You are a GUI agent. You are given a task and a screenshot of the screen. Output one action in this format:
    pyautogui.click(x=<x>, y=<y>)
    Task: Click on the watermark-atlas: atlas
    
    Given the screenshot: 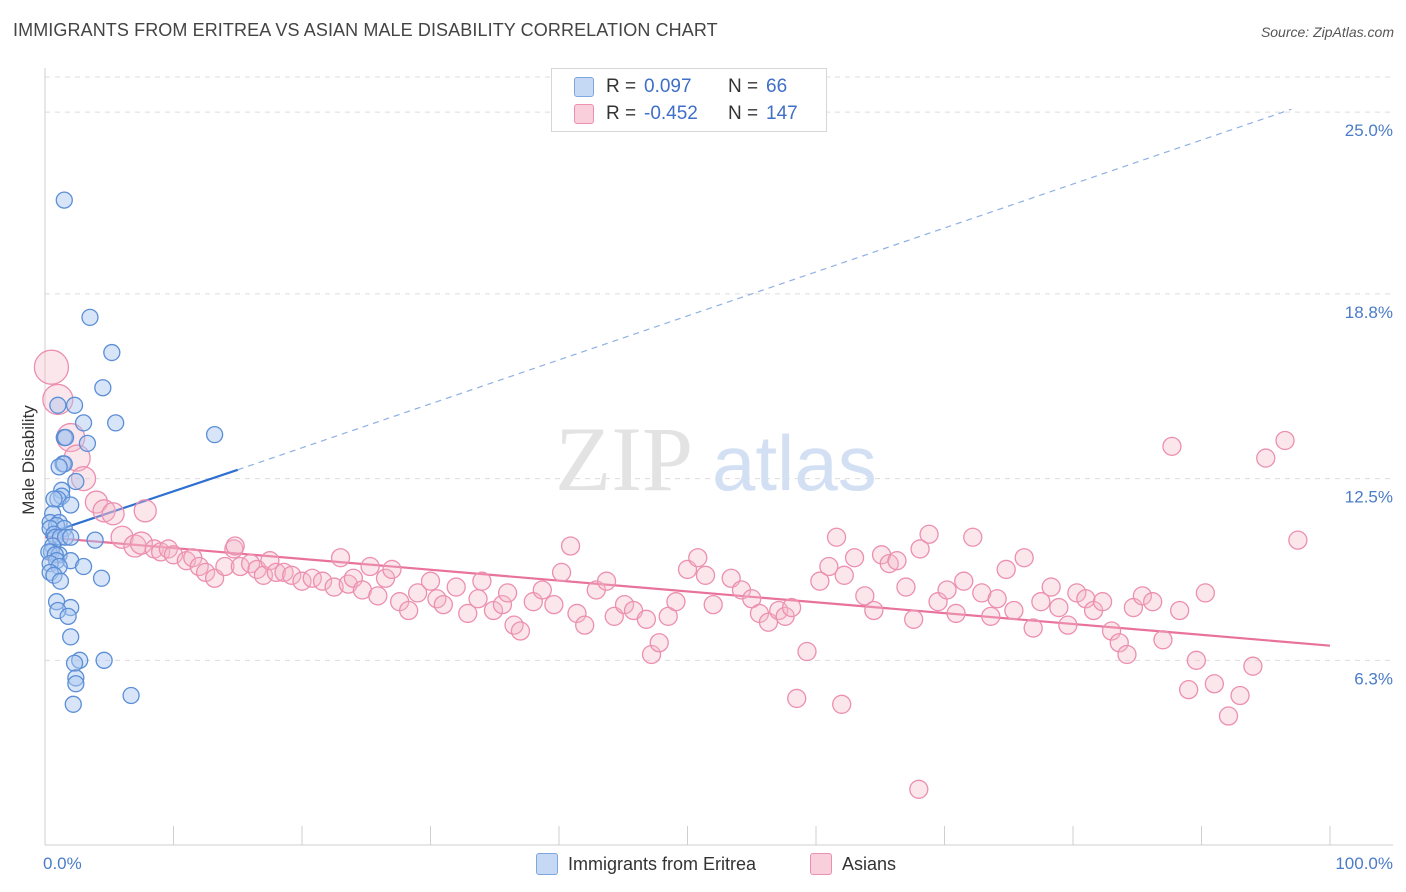 What is the action you would take?
    pyautogui.click(x=794, y=463)
    